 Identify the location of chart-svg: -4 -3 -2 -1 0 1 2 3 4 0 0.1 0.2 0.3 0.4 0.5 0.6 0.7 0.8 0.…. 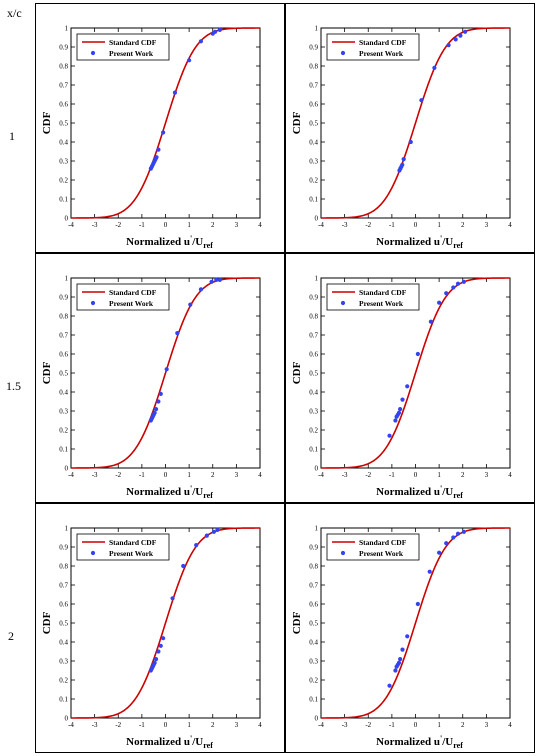
(151, 138).